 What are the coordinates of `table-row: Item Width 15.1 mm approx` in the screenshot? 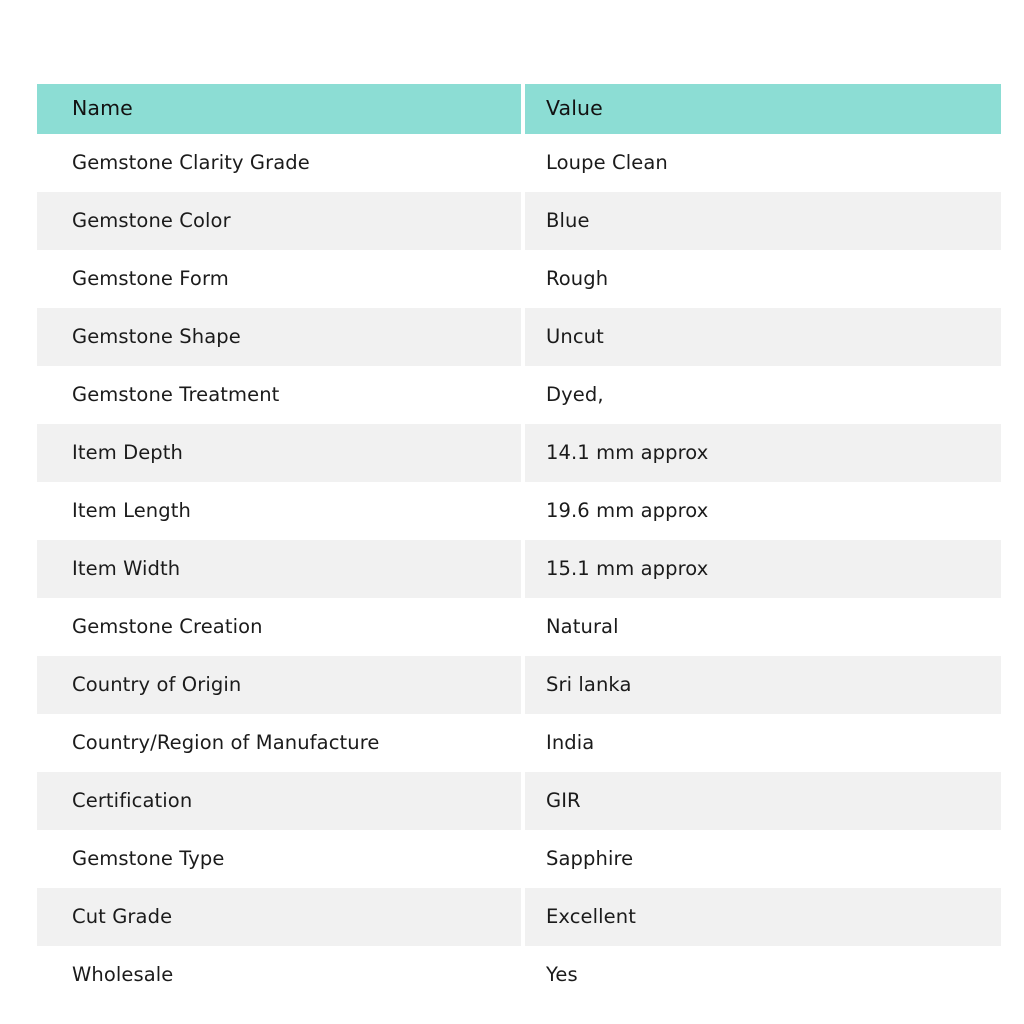 It's located at (519, 569).